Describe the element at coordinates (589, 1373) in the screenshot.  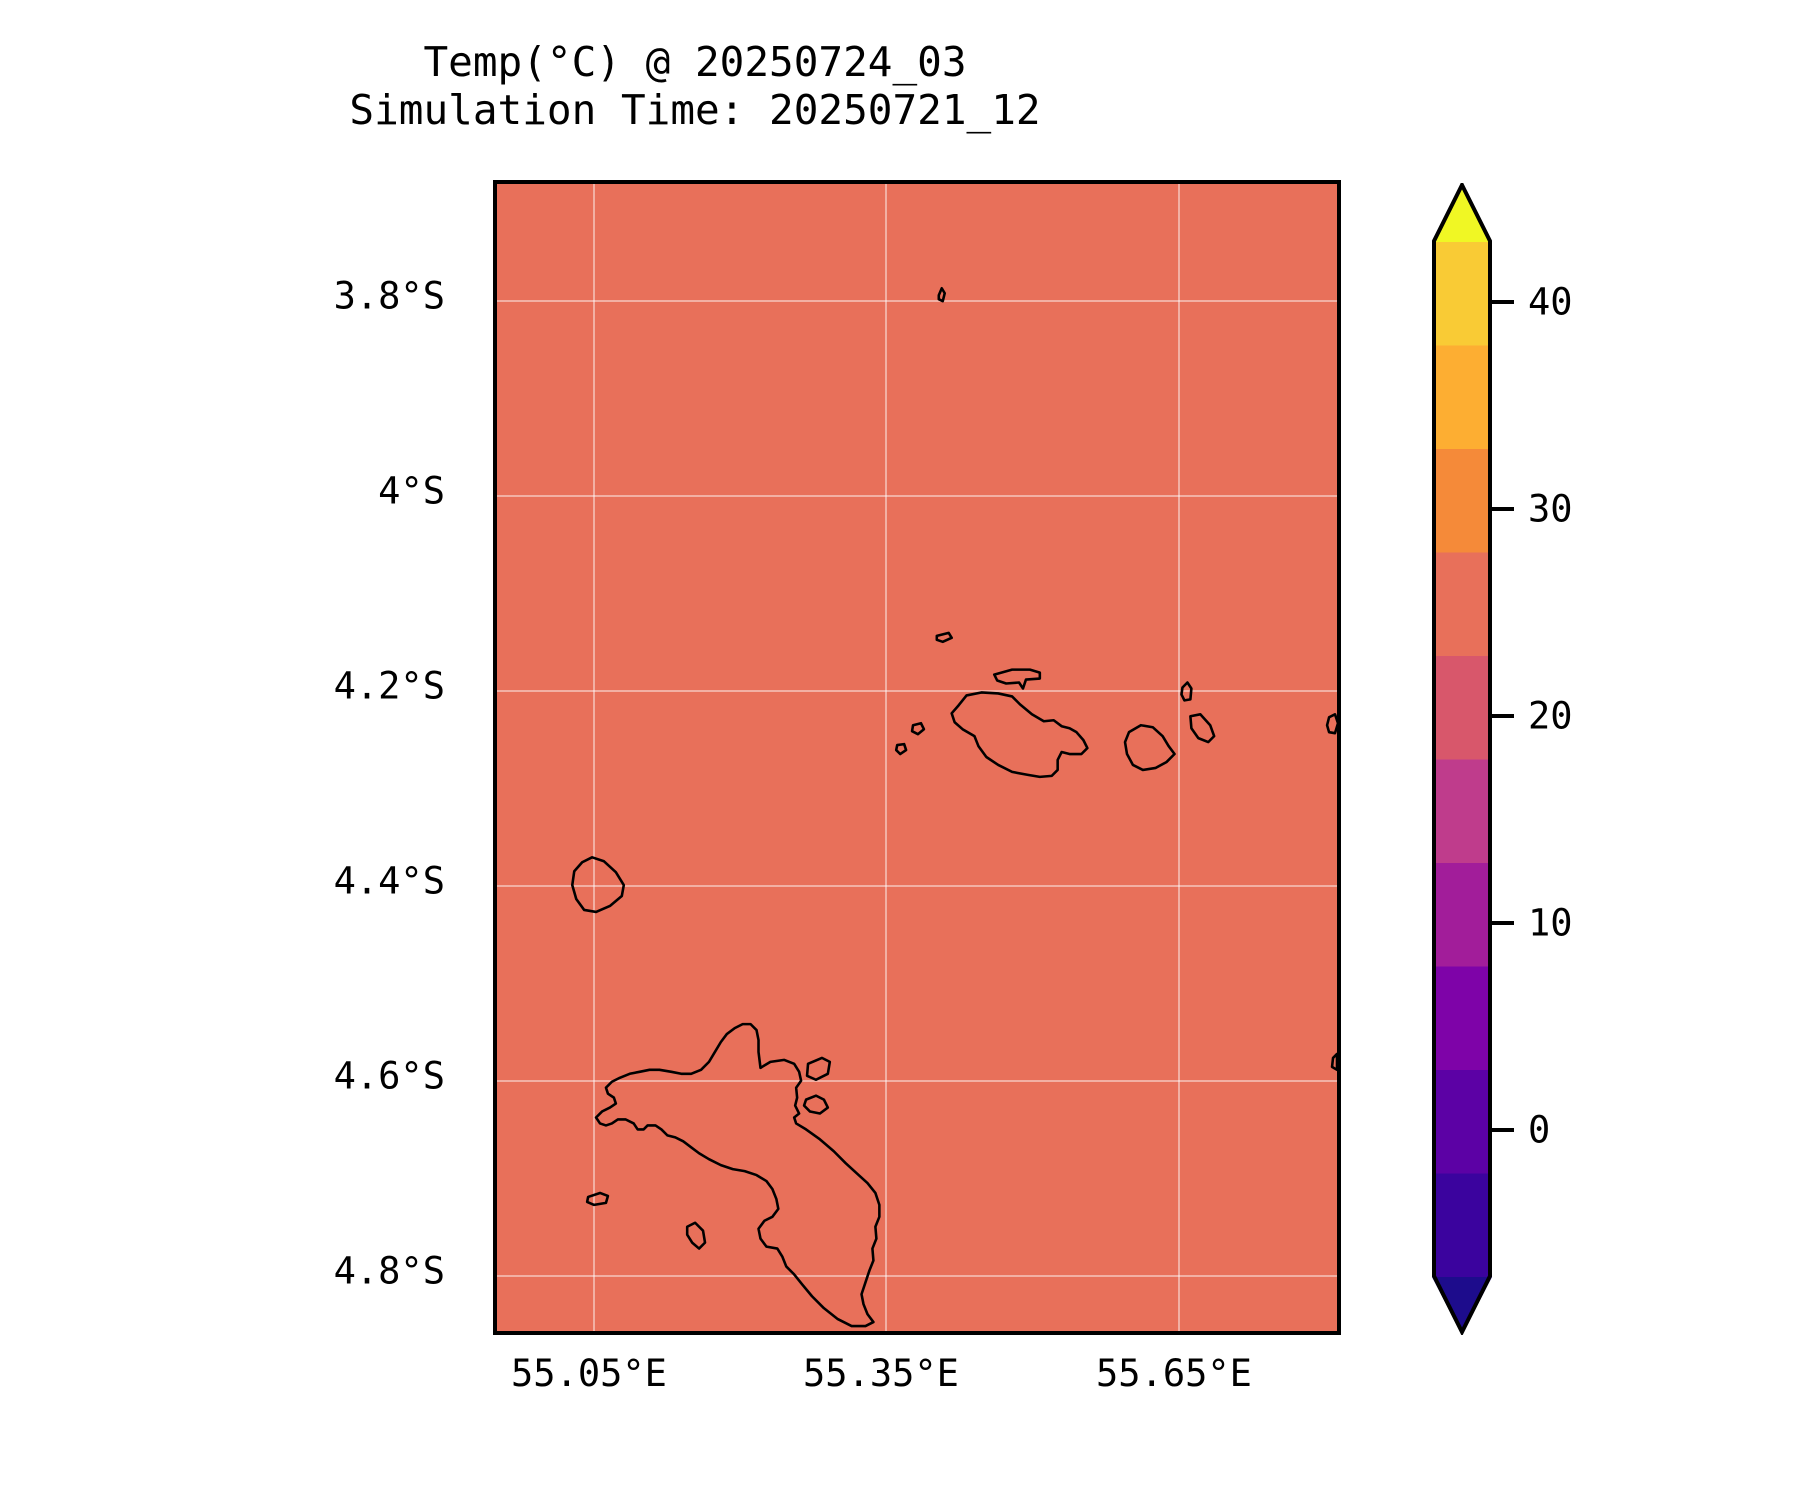
I see `xtick-label-55.05E: 55.05°E` at that location.